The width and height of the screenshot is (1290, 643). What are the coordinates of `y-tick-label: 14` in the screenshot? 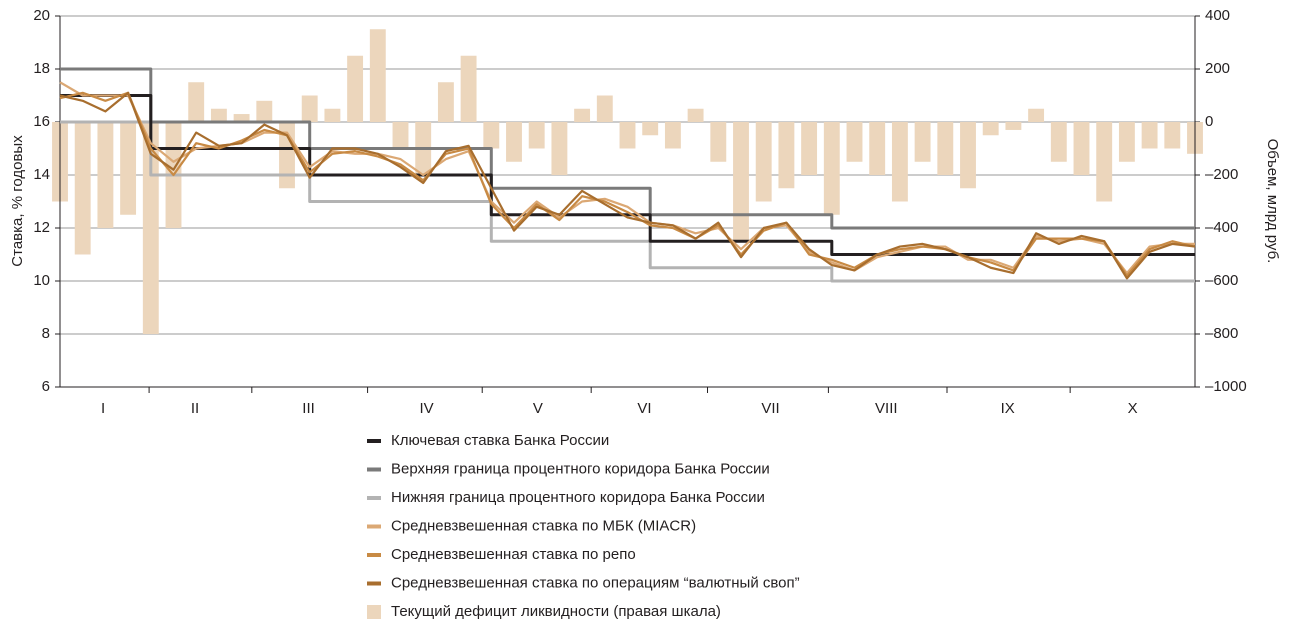 It's located at (41, 174).